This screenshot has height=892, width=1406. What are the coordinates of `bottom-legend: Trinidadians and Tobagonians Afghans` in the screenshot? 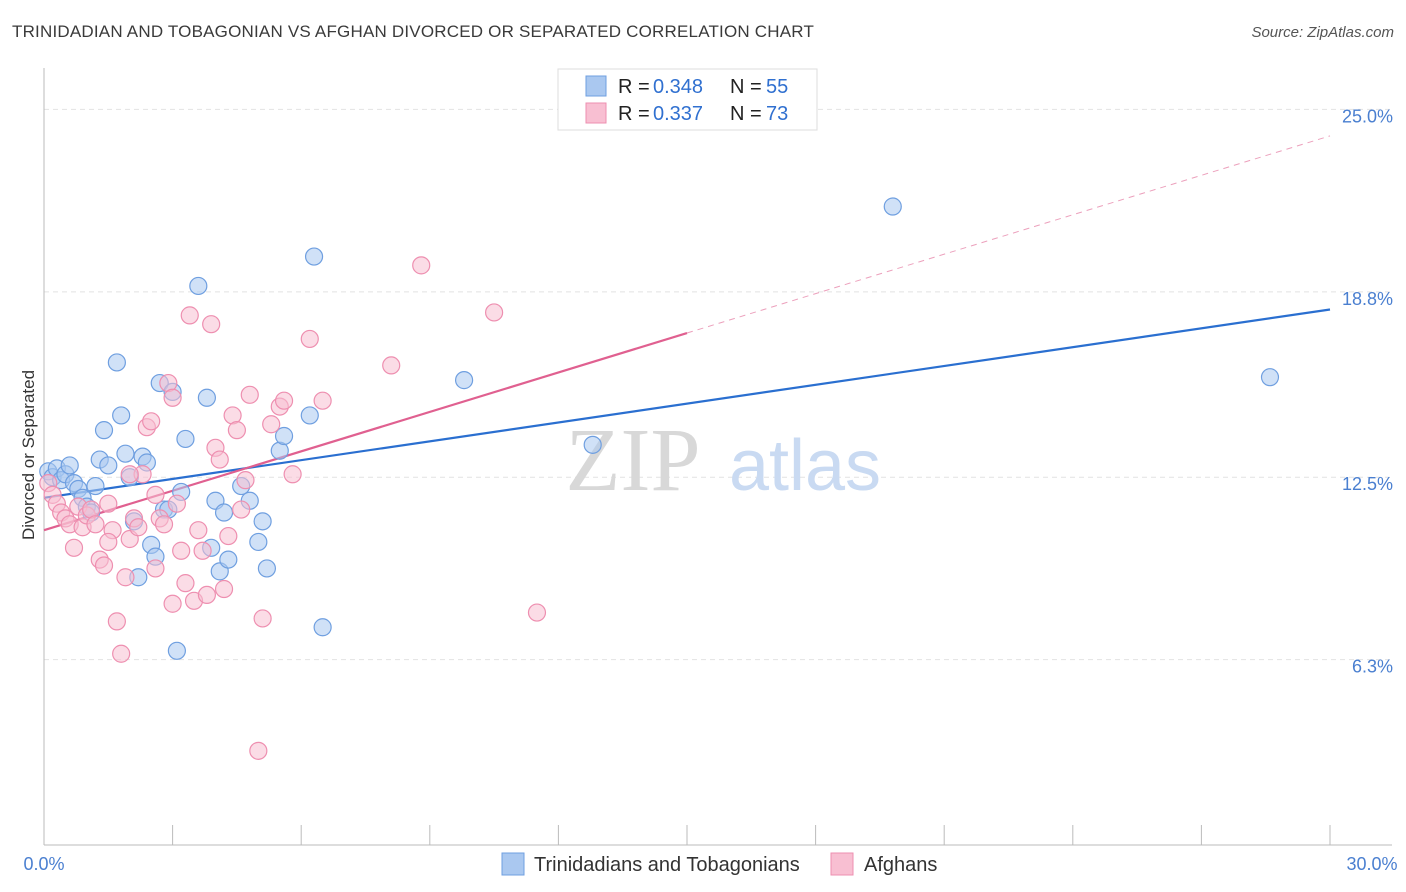 It's located at (719, 864).